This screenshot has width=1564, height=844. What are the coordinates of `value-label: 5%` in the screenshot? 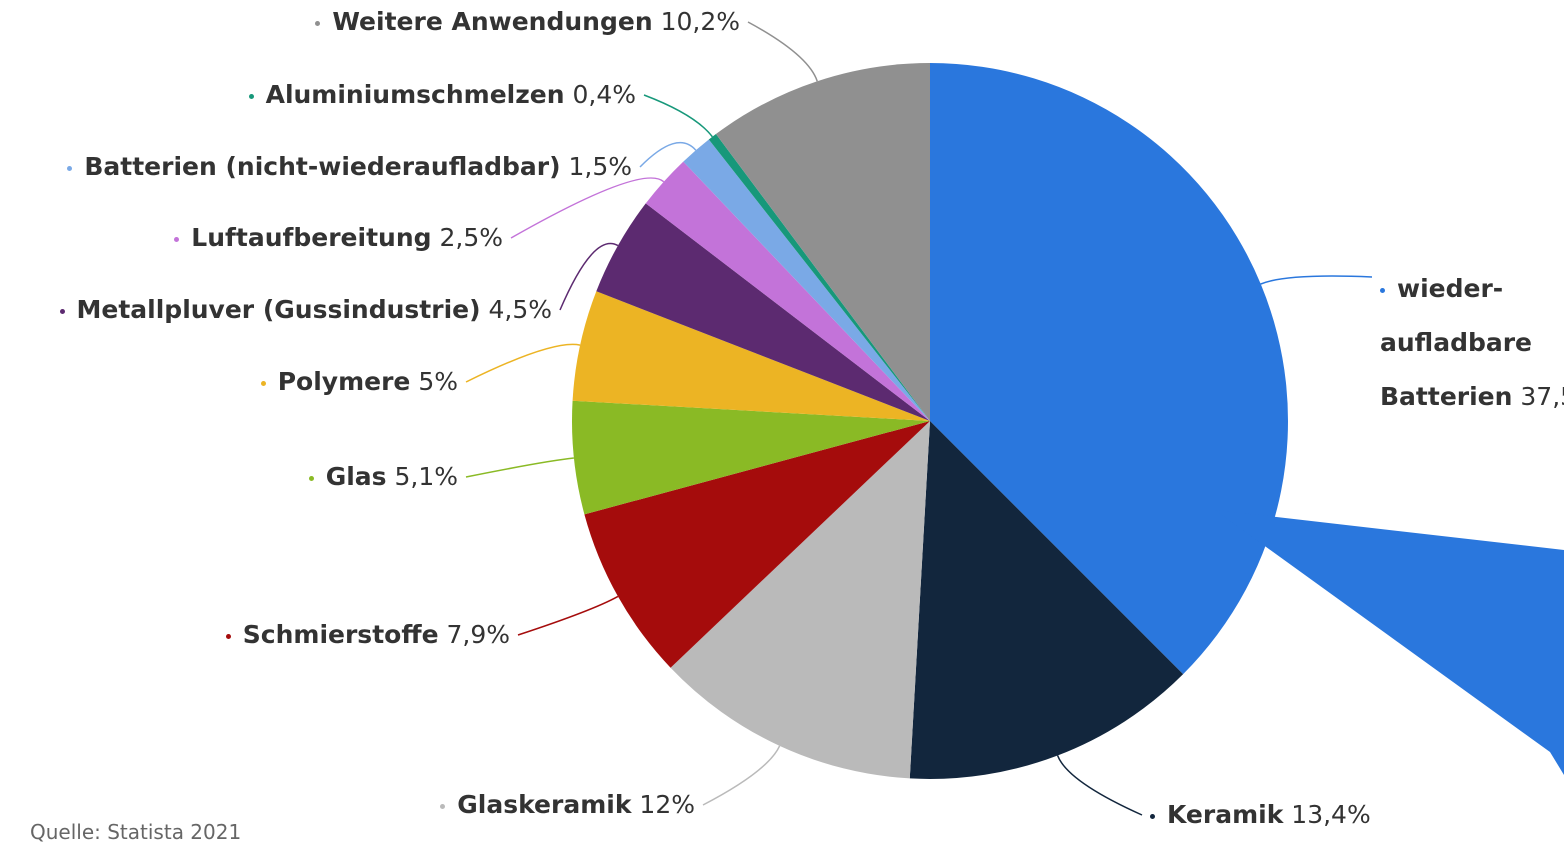 It's located at (438, 381).